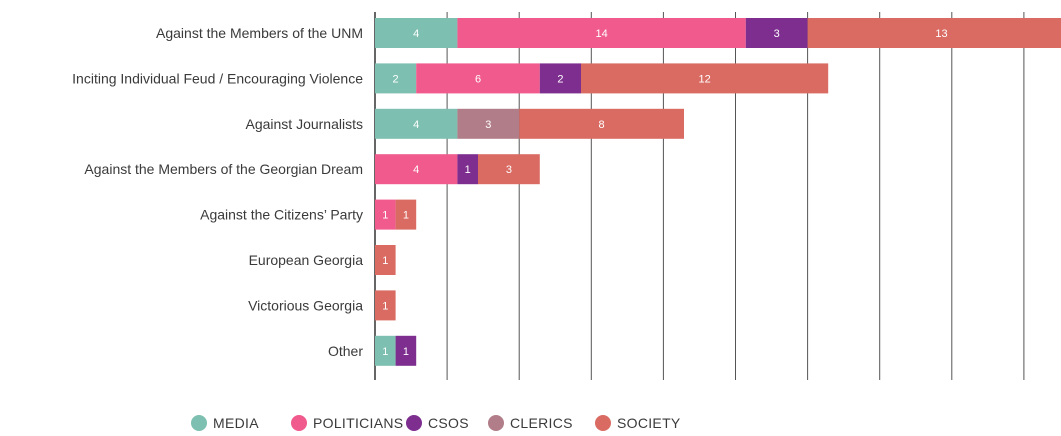  I want to click on data-label: 14, so click(601, 34).